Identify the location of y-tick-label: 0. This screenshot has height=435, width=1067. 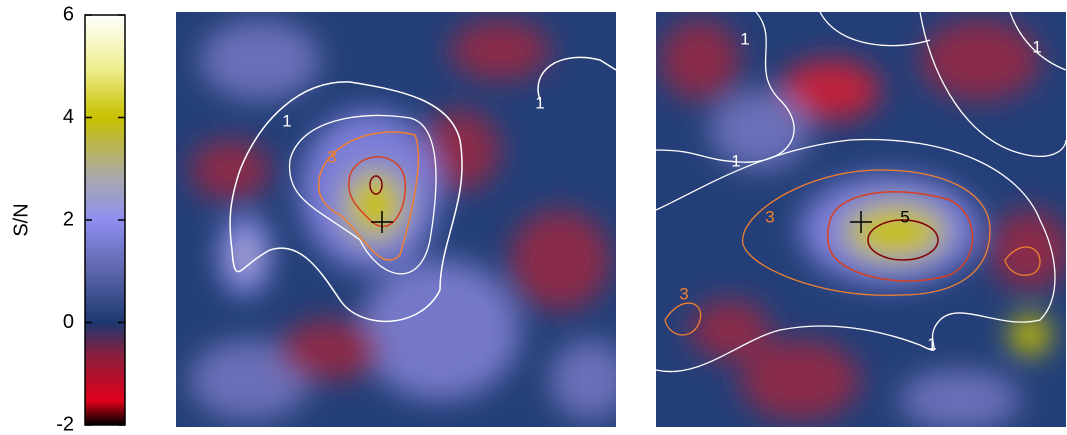
(68, 322).